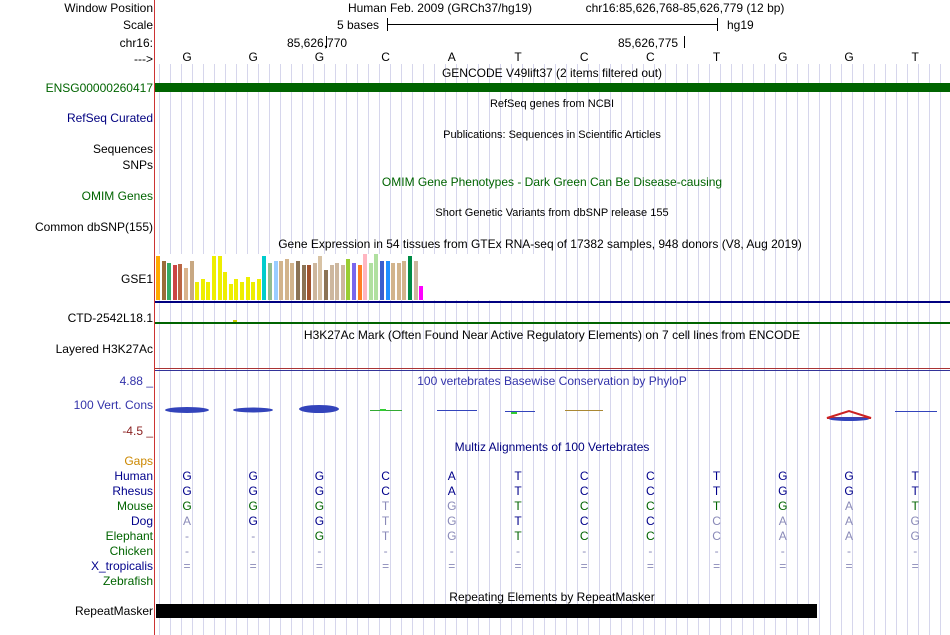 This screenshot has width=950, height=635. What do you see at coordinates (552, 447) in the screenshot?
I see `multiz-title: Multiz Alignments of 100 Vertebrates` at bounding box center [552, 447].